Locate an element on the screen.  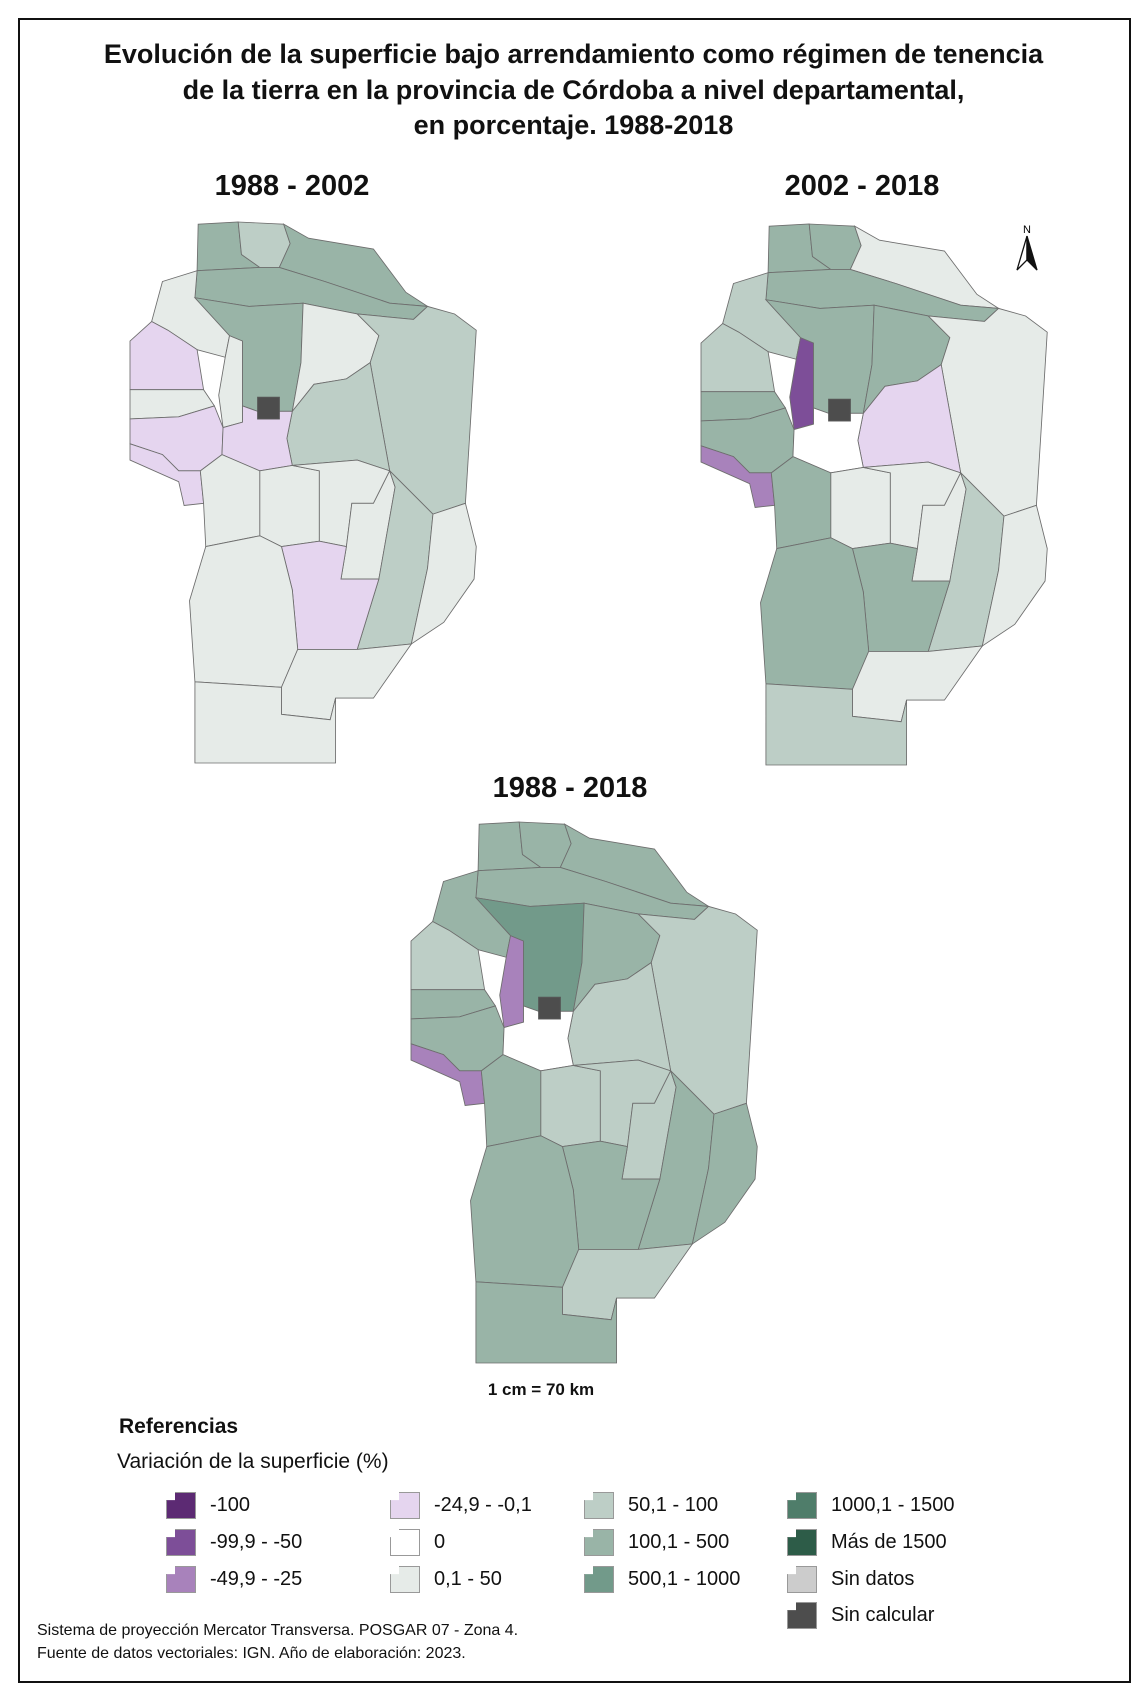
map-title-1988-2018: 1988 - 2018 is located at coordinates (570, 788).